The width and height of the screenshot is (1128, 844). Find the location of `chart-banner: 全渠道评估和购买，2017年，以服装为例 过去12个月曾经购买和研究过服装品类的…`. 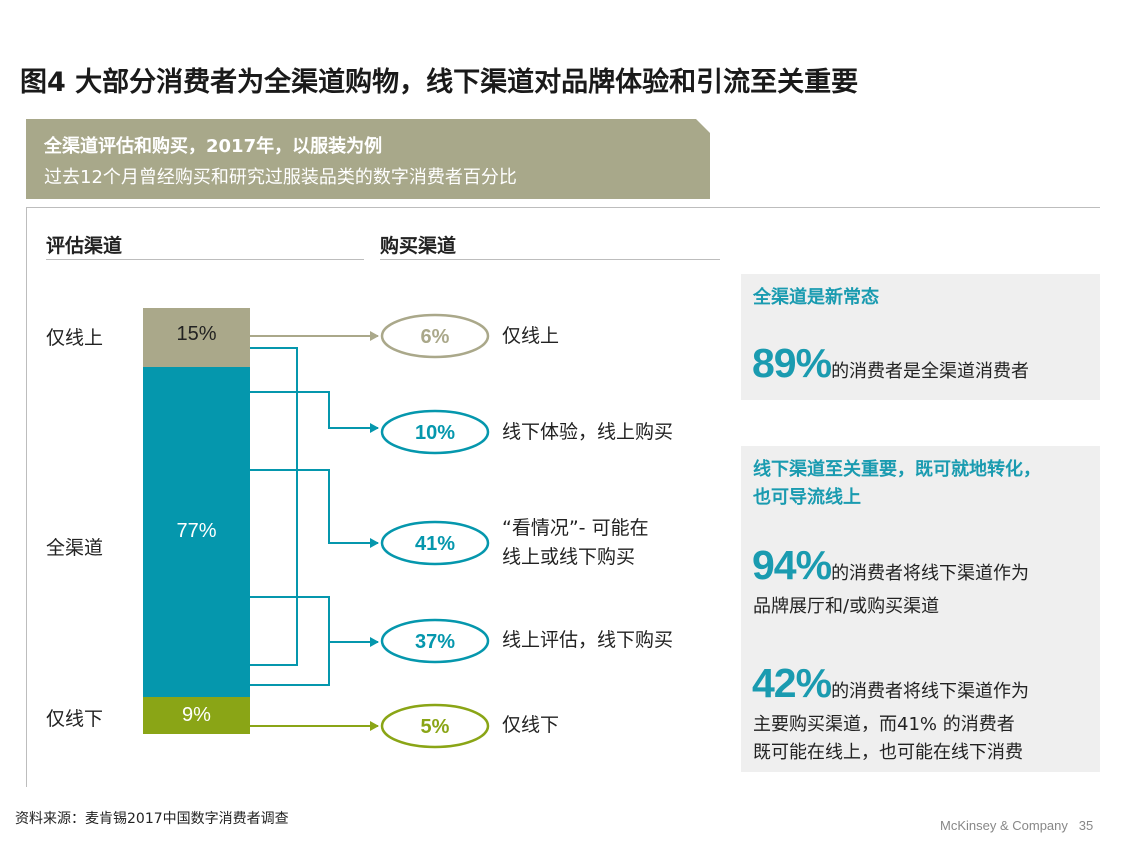

chart-banner: 全渠道评估和购买，2017年，以服装为例 过去12个月曾经购买和研究过服装品类的… is located at coordinates (368, 159).